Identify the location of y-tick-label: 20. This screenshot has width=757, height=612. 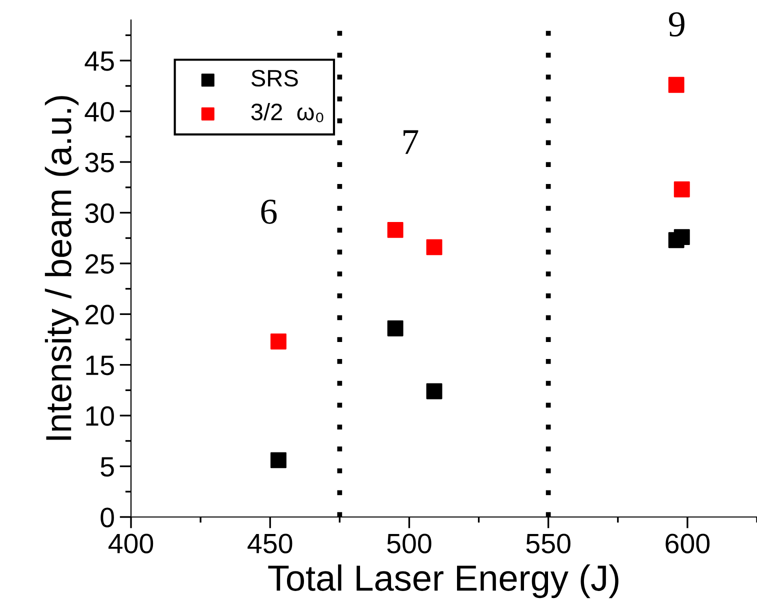
(100, 314).